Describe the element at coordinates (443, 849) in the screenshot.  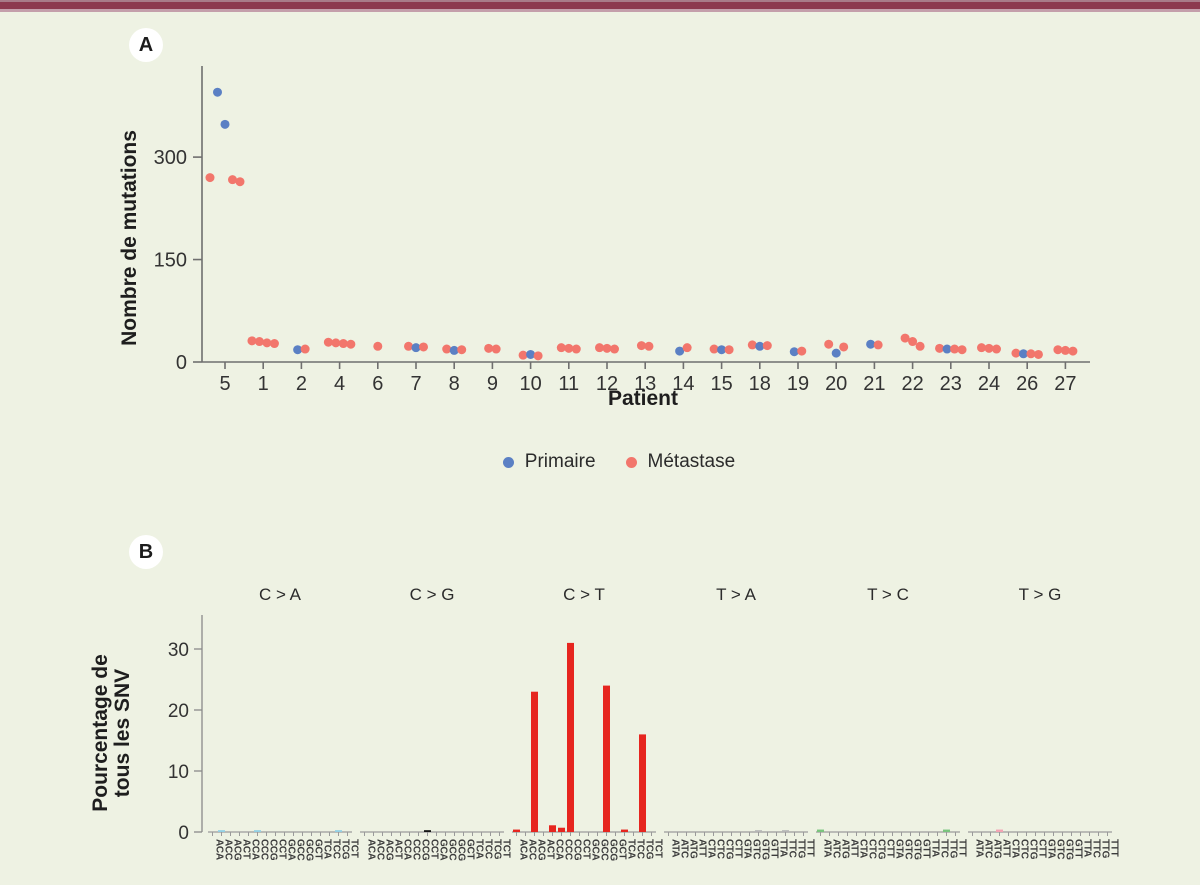
I see `b-xtick-label: GCA` at that location.